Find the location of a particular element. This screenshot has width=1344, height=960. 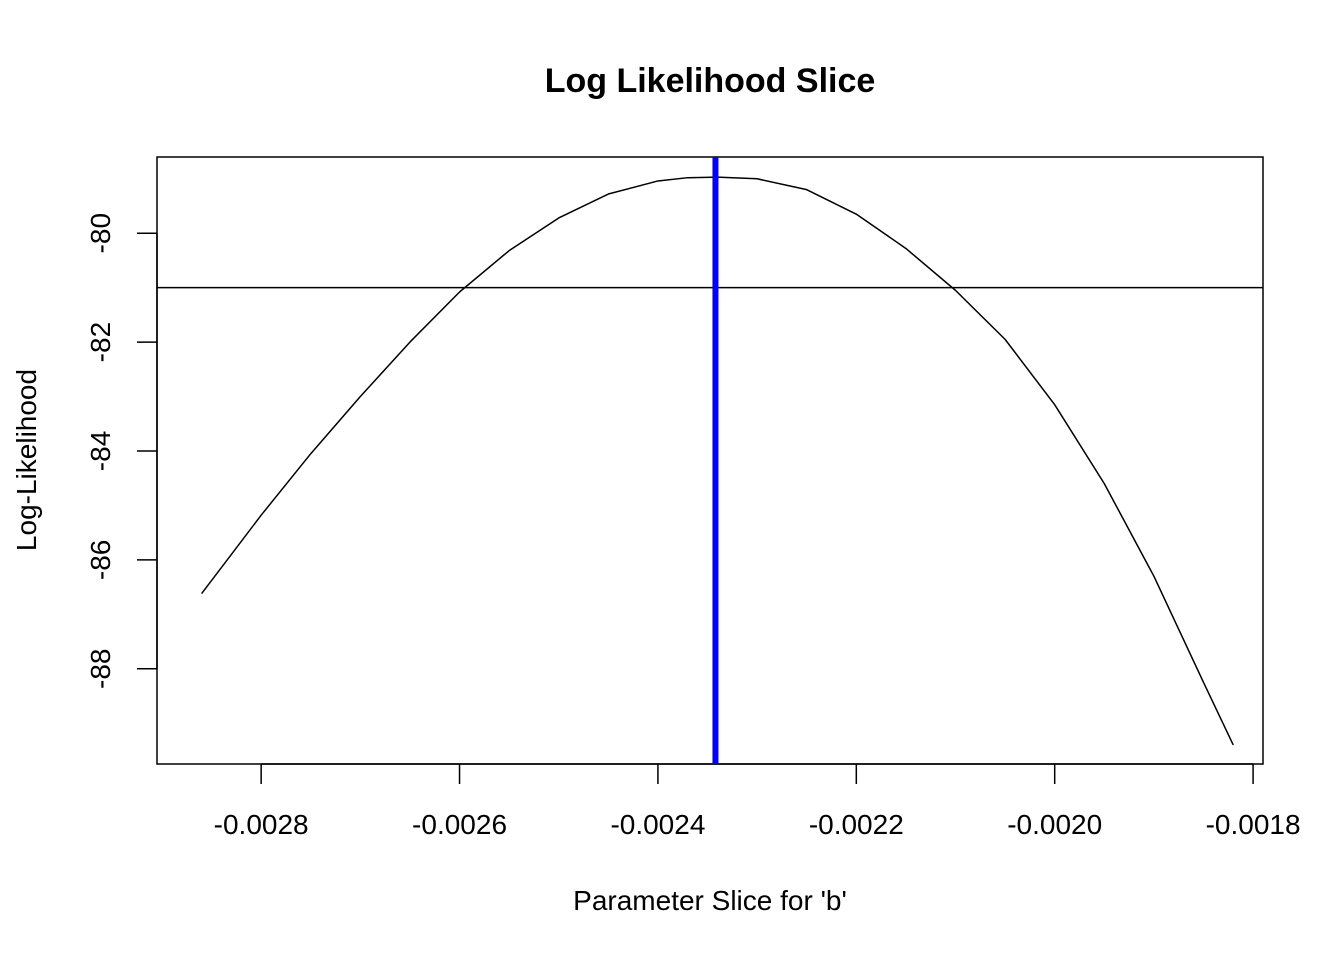

y-tick-label: -88 is located at coordinates (100, 668).